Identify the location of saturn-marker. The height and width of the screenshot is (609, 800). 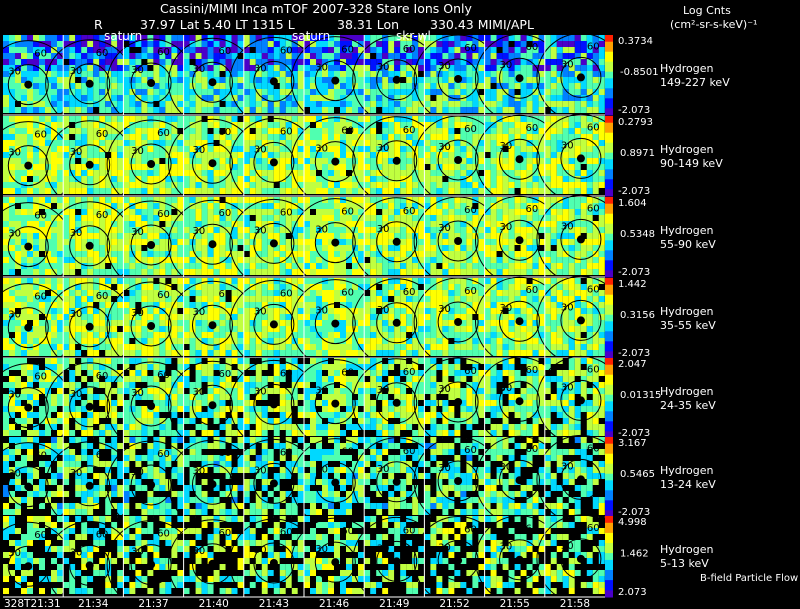
(580, 77).